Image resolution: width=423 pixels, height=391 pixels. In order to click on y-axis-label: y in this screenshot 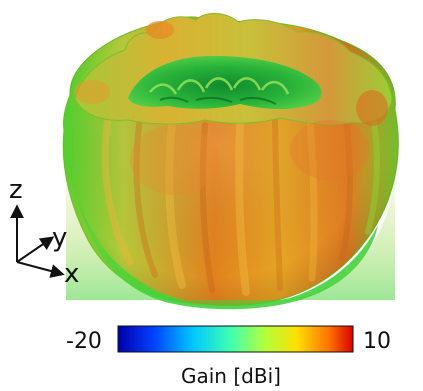, I will do `click(59, 238)`.